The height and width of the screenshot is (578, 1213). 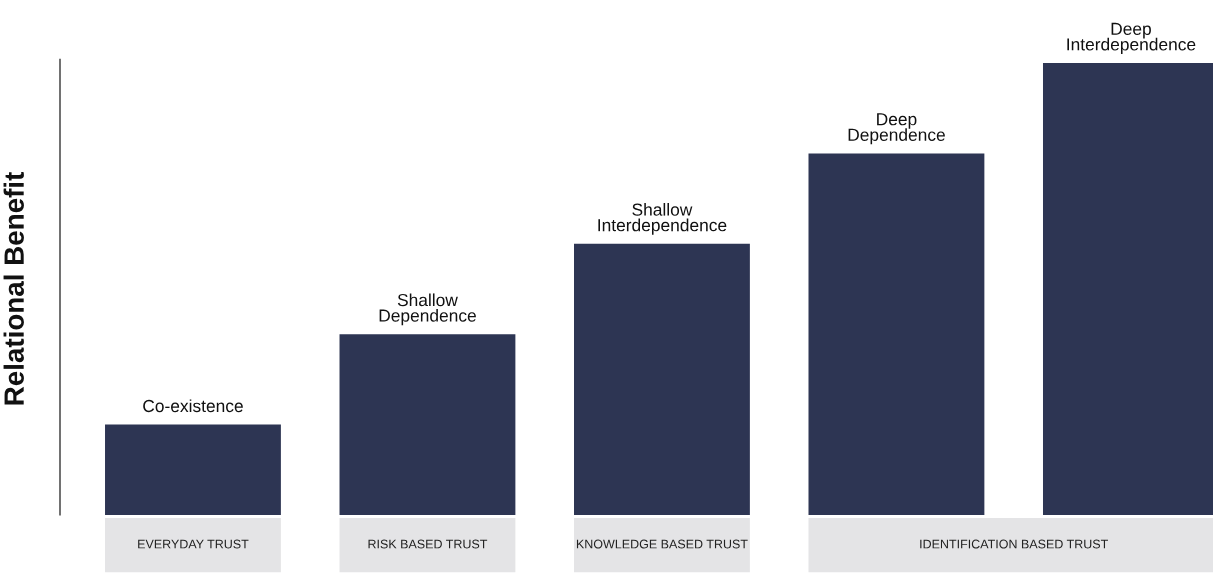 What do you see at coordinates (193, 406) in the screenshot?
I see `x-tick-label: Co-existence` at bounding box center [193, 406].